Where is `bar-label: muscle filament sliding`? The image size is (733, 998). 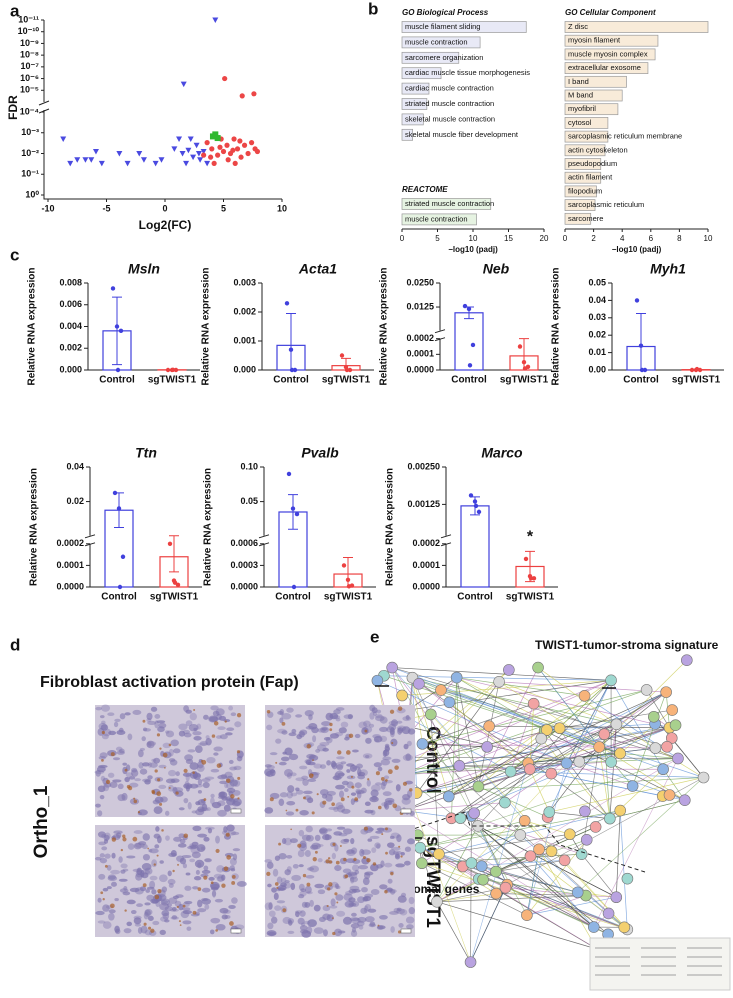 bar-label: muscle filament sliding is located at coordinates (442, 26).